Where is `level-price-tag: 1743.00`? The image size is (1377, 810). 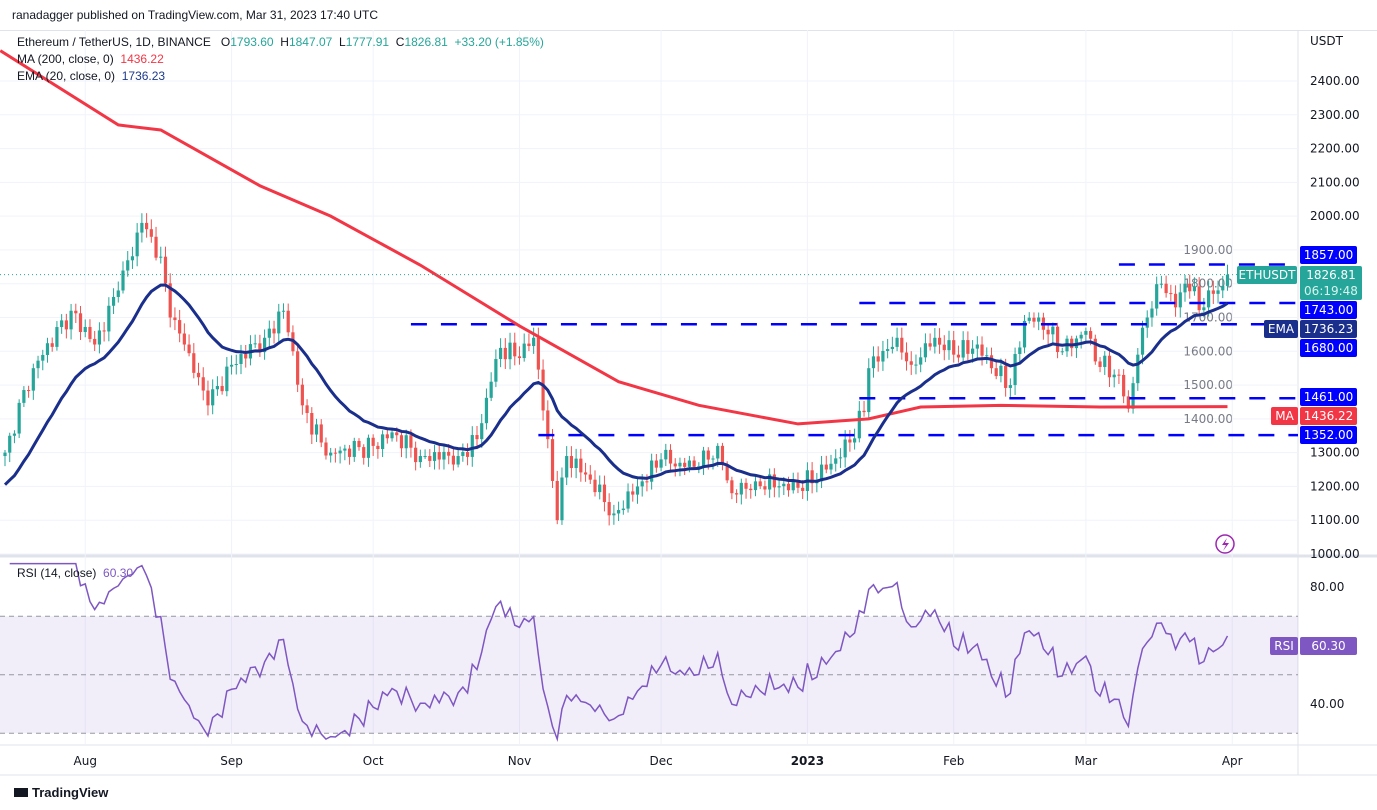 level-price-tag: 1743.00 is located at coordinates (1328, 310).